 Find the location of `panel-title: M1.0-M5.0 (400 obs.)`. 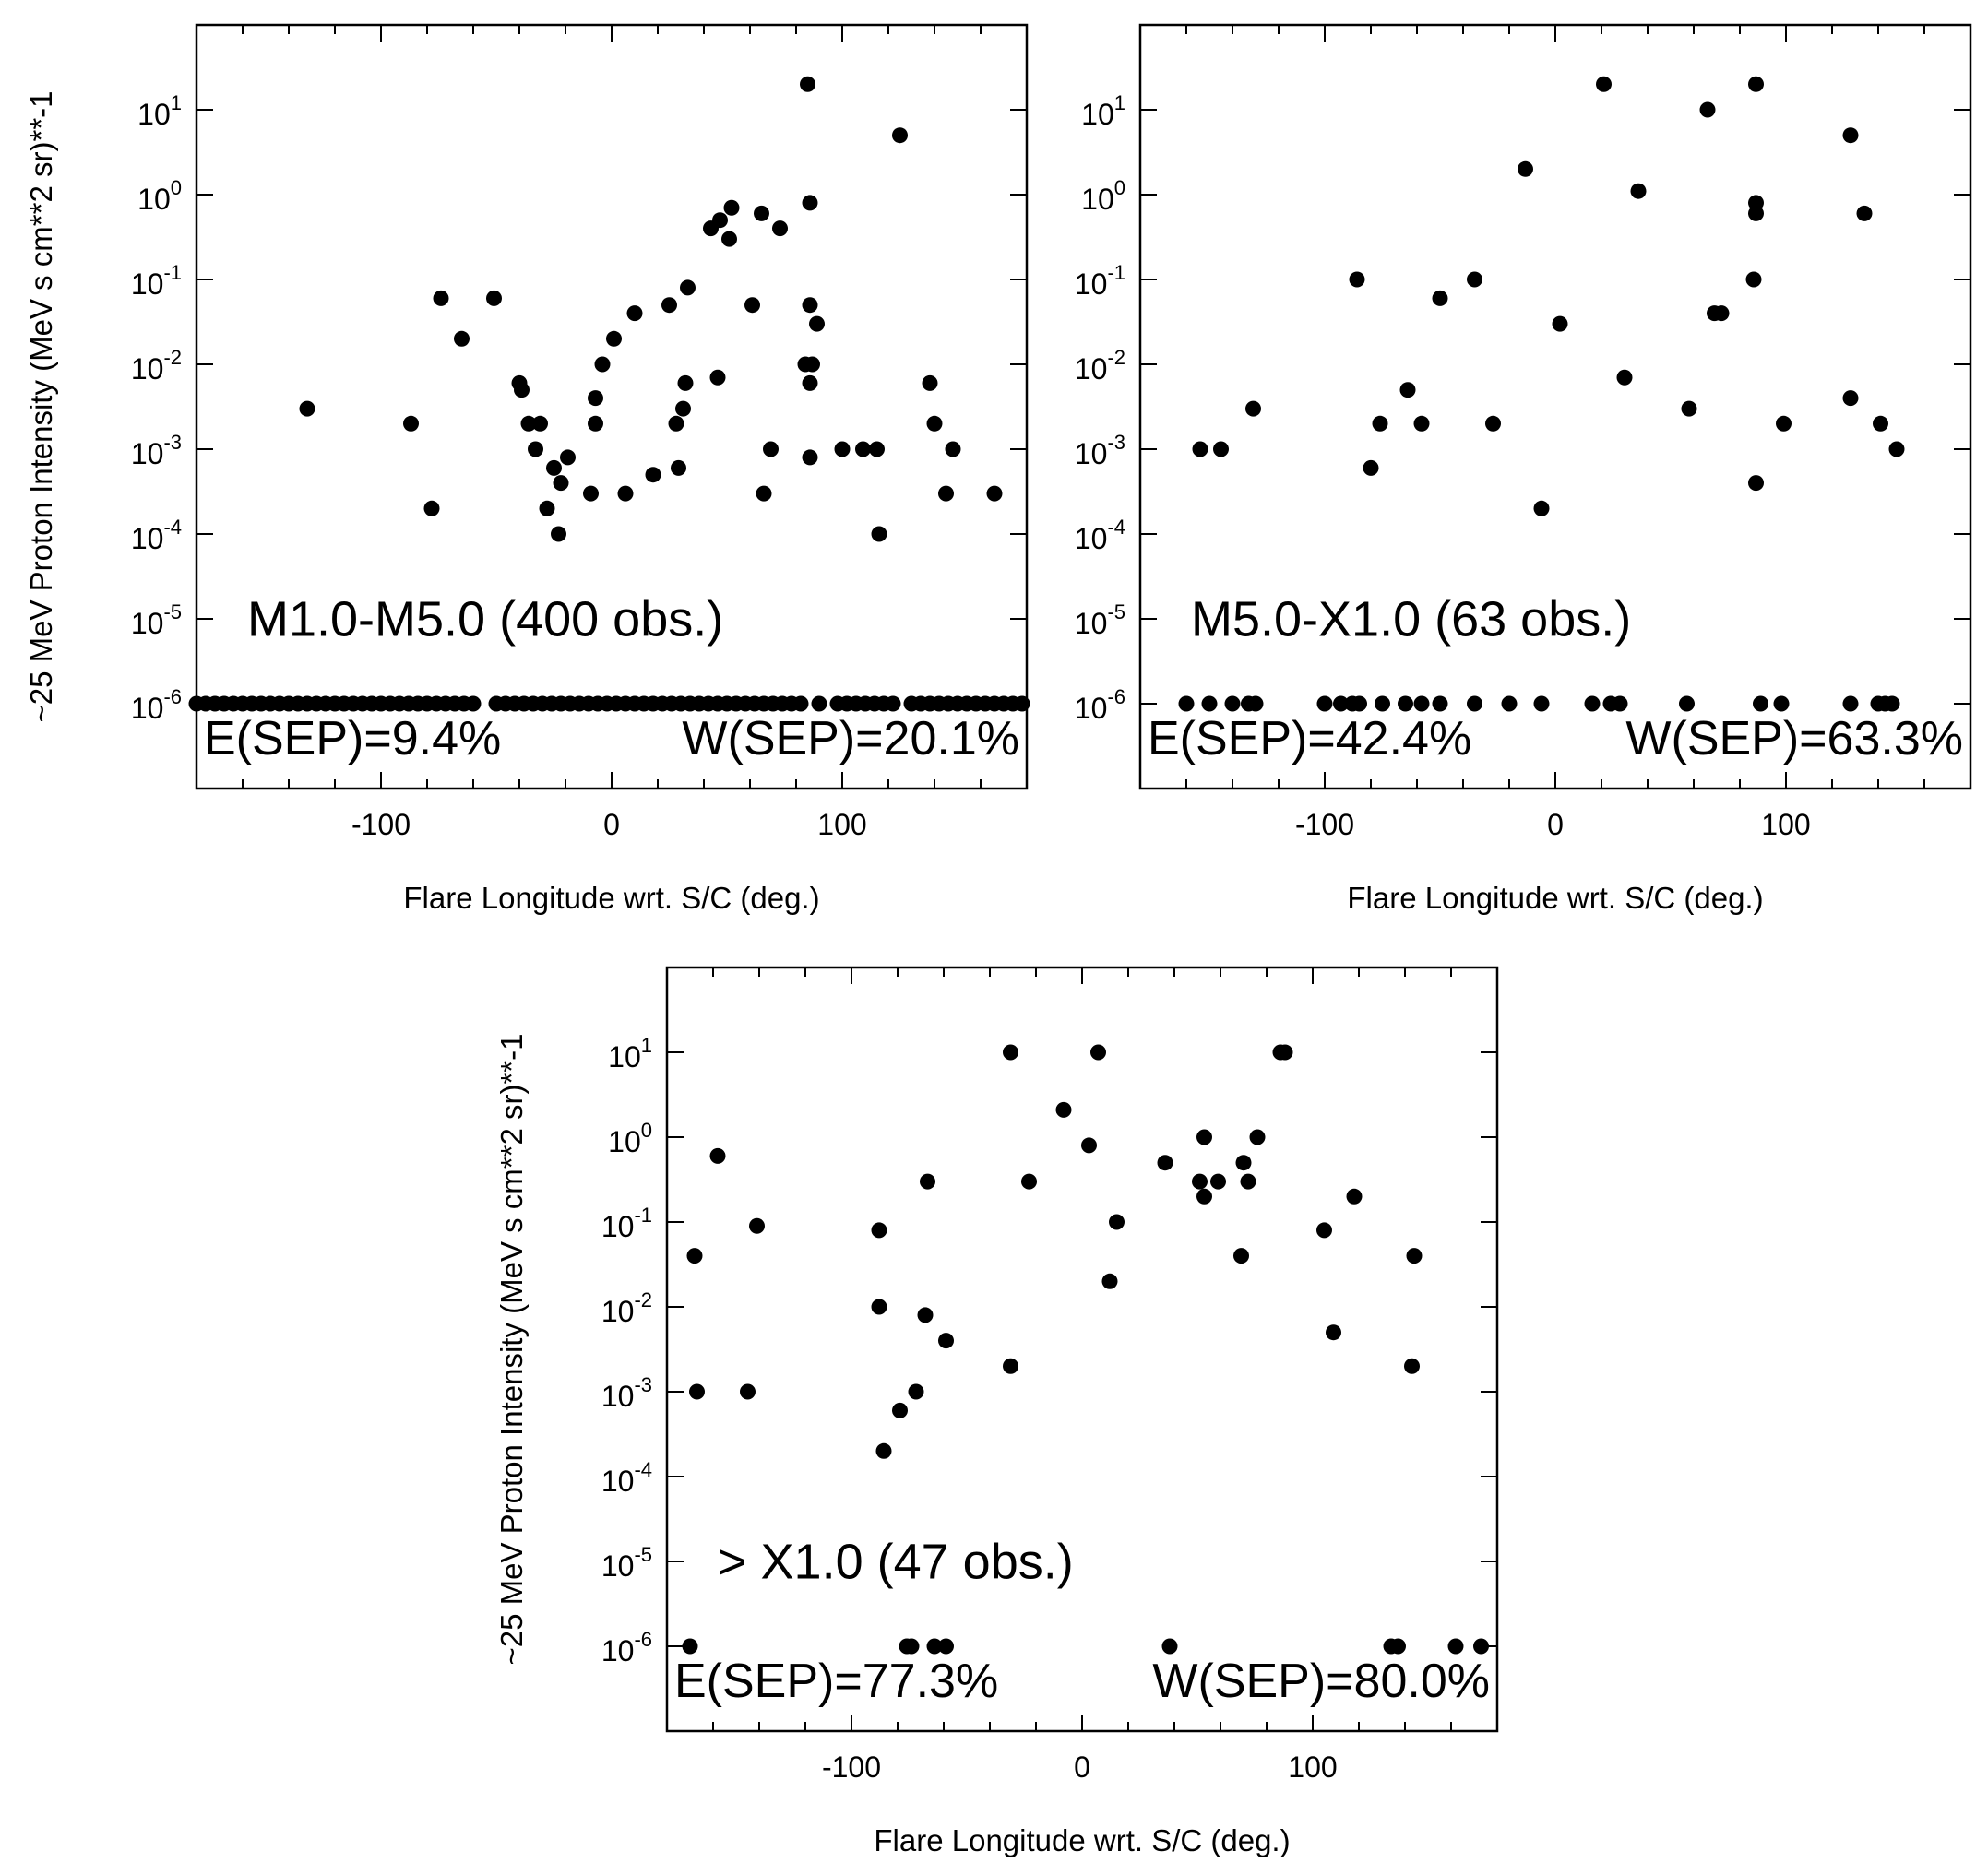

panel-title: M1.0-M5.0 (400 obs.) is located at coordinates (485, 619).